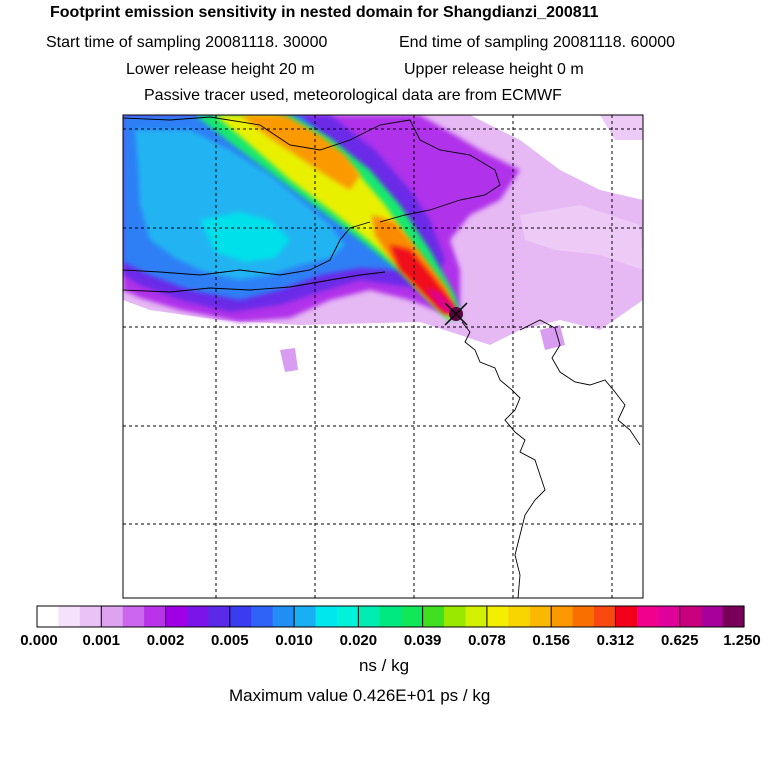 This screenshot has width=768, height=768. What do you see at coordinates (616, 640) in the screenshot?
I see `colorbar-tick-label: 0.312` at bounding box center [616, 640].